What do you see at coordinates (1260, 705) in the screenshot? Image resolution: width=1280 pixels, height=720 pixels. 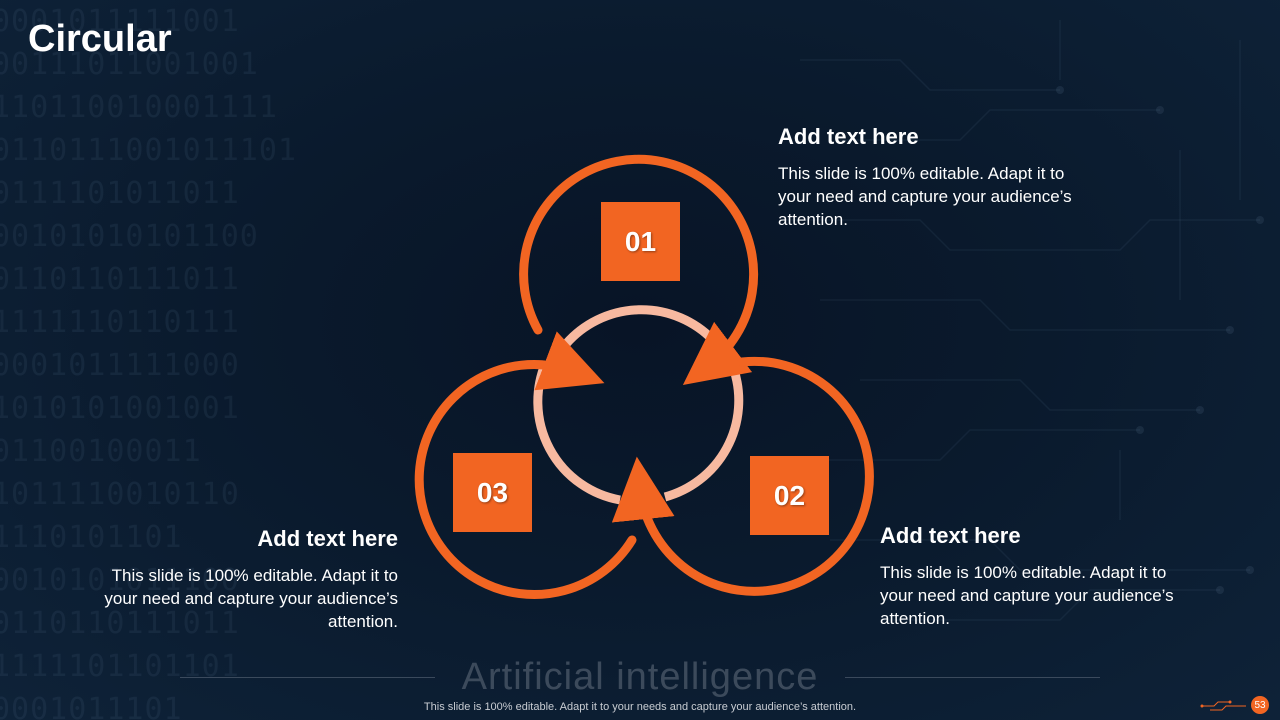 I see `page-number-badge: 53` at bounding box center [1260, 705].